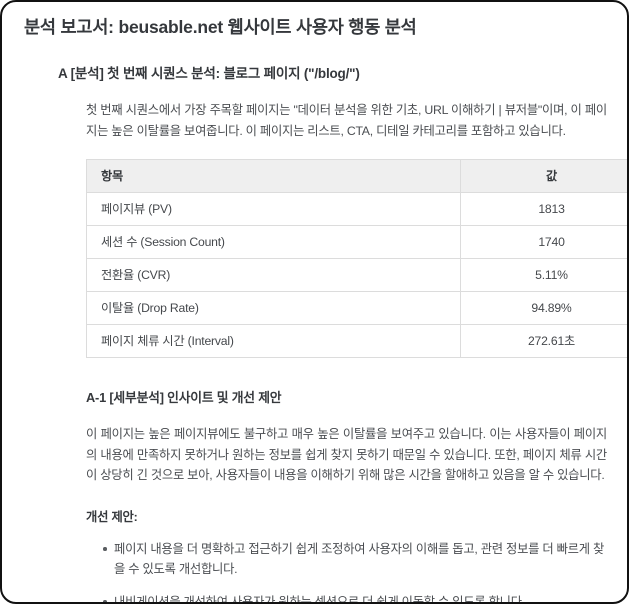 The width and height of the screenshot is (629, 604). What do you see at coordinates (273, 242) in the screenshot?
I see `cell-metric-name: 세션 수 (Session Count)` at bounding box center [273, 242].